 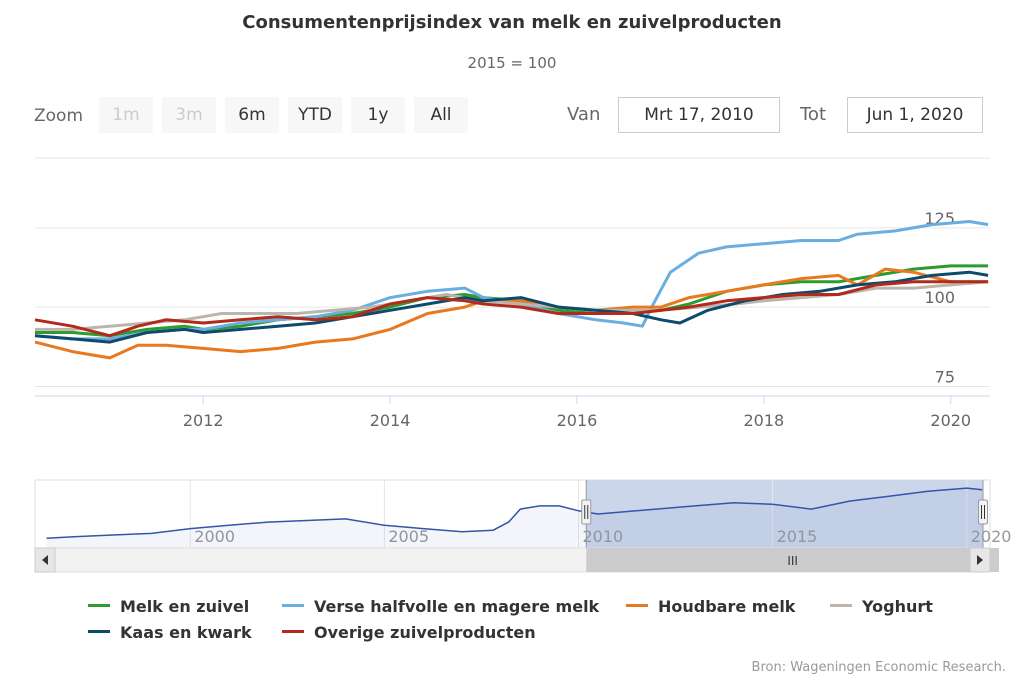 I want to click on arrow-right-icon, so click(x=980, y=560).